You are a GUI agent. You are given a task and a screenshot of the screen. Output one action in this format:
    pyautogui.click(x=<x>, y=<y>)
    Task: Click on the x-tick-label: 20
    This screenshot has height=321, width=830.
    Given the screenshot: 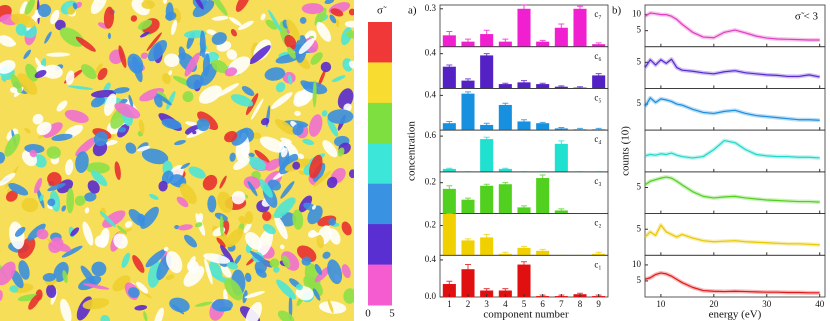 What is the action you would take?
    pyautogui.click(x=714, y=304)
    